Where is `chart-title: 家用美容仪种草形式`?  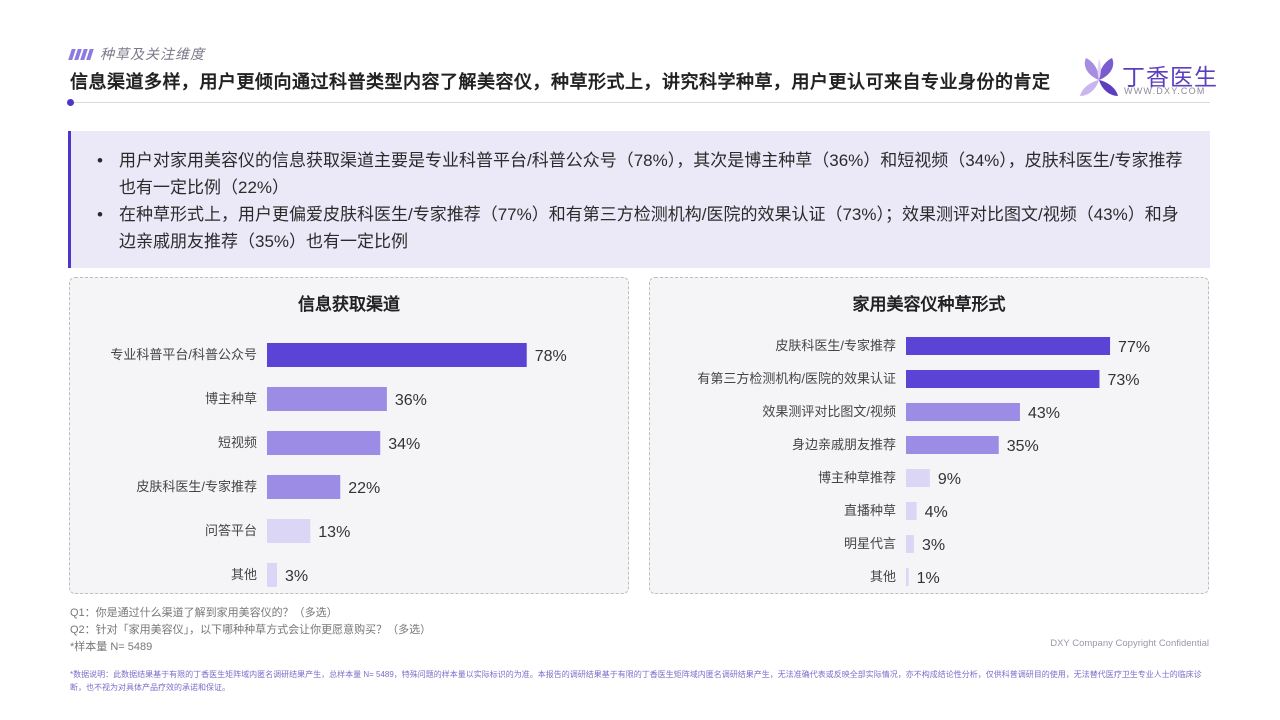
chart-title: 家用美容仪种草形式 is located at coordinates (929, 304).